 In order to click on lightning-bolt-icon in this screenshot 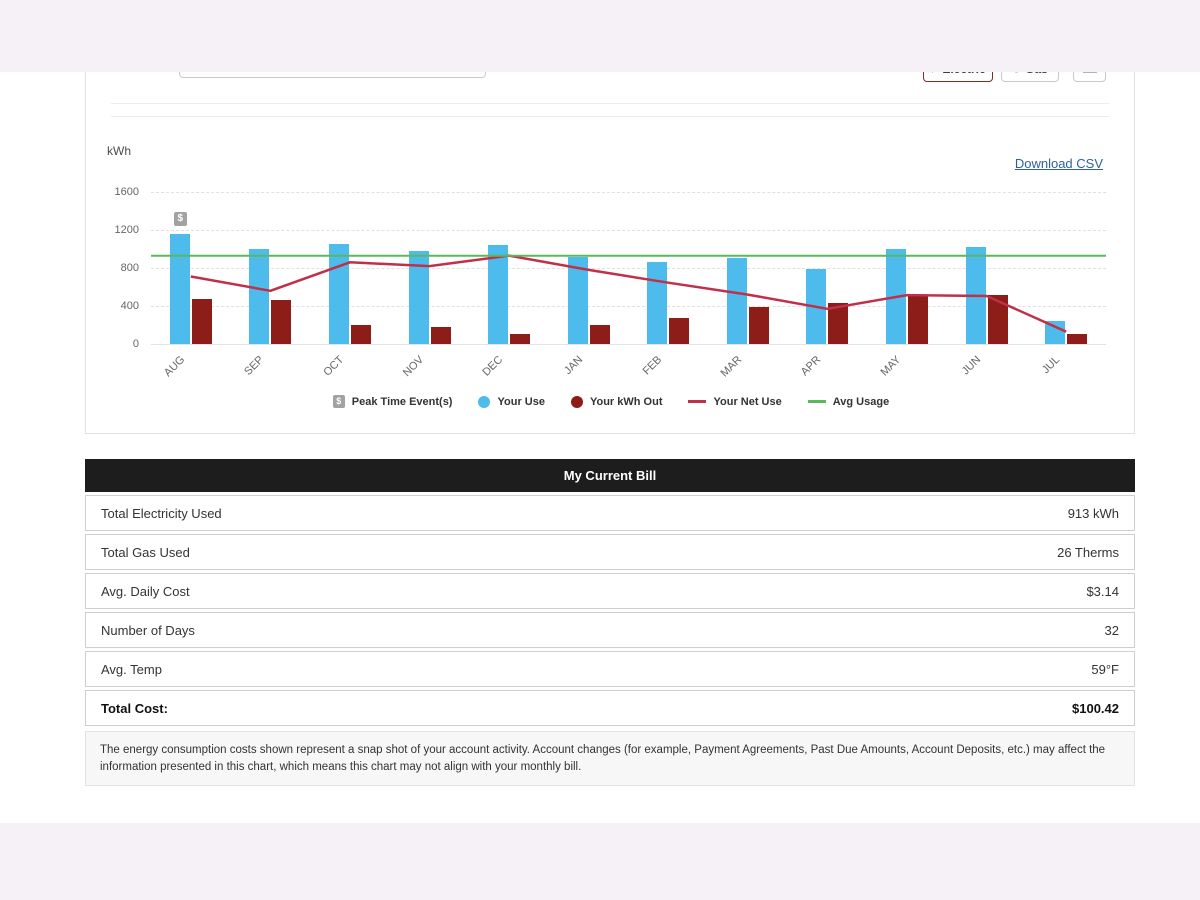, I will do `click(934, 74)`.